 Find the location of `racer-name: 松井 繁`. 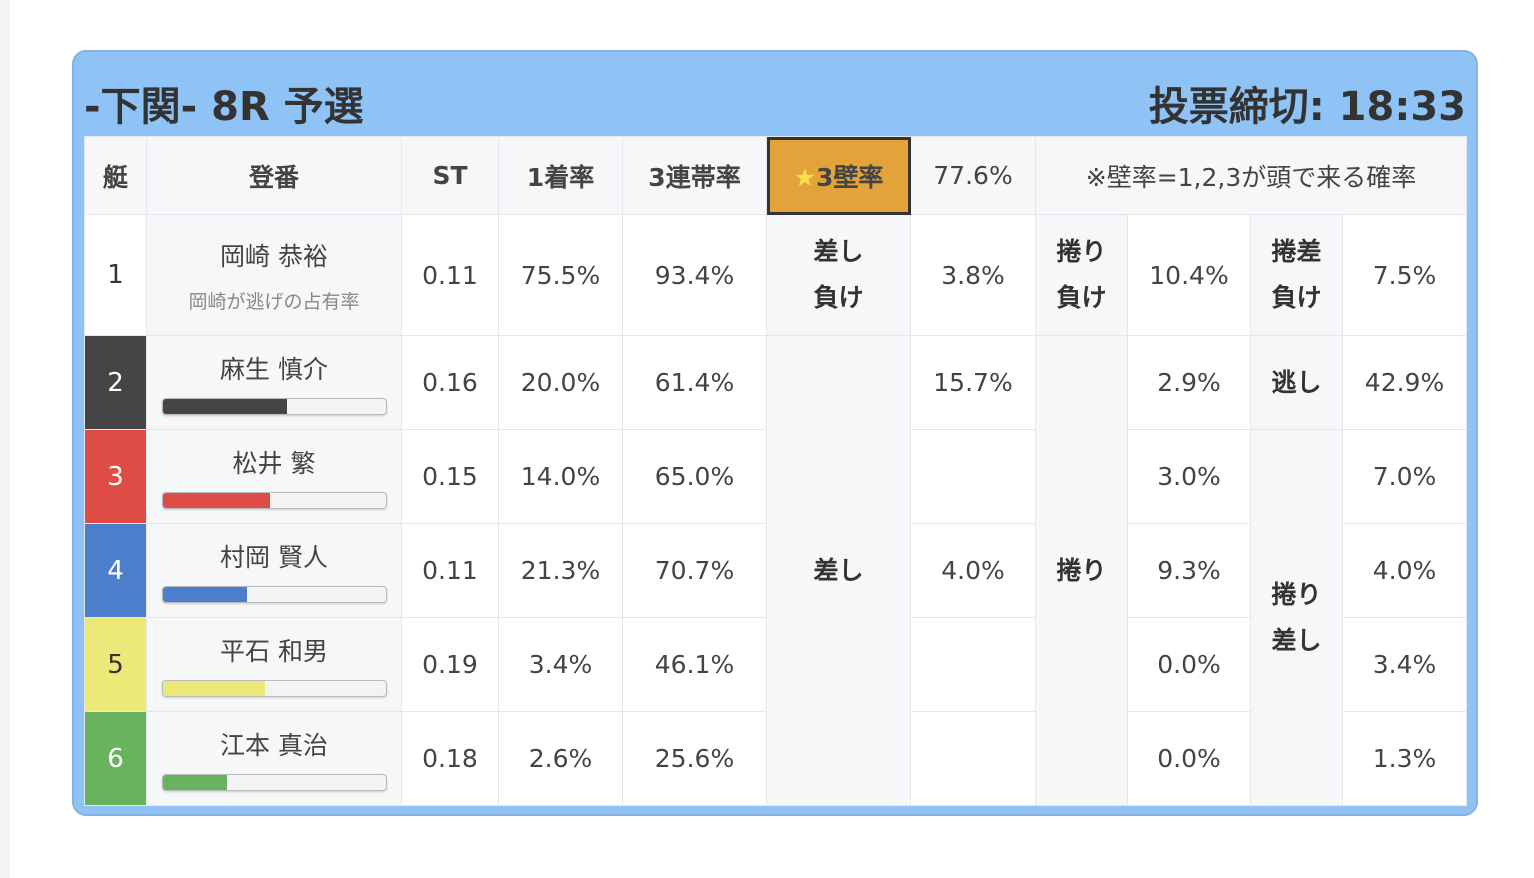

racer-name: 松井 繁 is located at coordinates (274, 476).